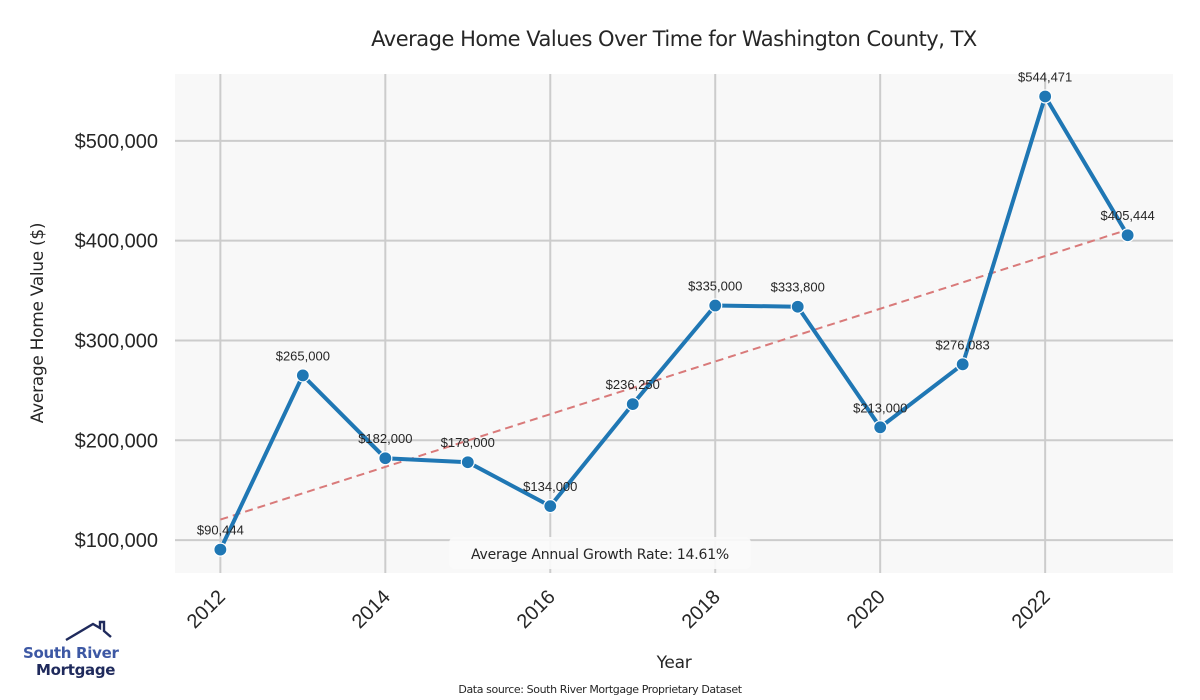  What do you see at coordinates (633, 384) in the screenshot?
I see `data-label: $236,250` at bounding box center [633, 384].